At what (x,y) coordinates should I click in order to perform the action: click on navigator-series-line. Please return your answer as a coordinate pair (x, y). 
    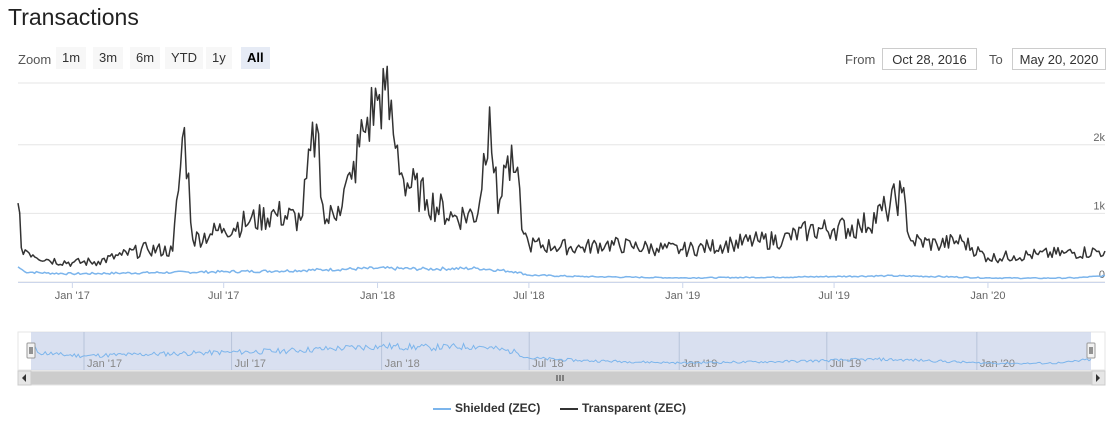
    Looking at the image, I should click on (561, 353).